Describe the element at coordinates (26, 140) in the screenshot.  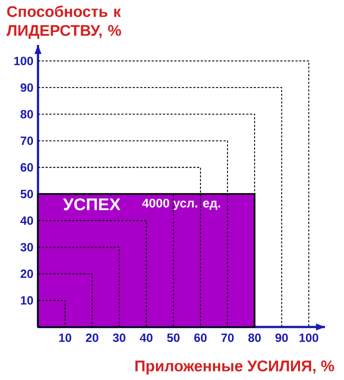
I see `y-tick-label: 70` at that location.